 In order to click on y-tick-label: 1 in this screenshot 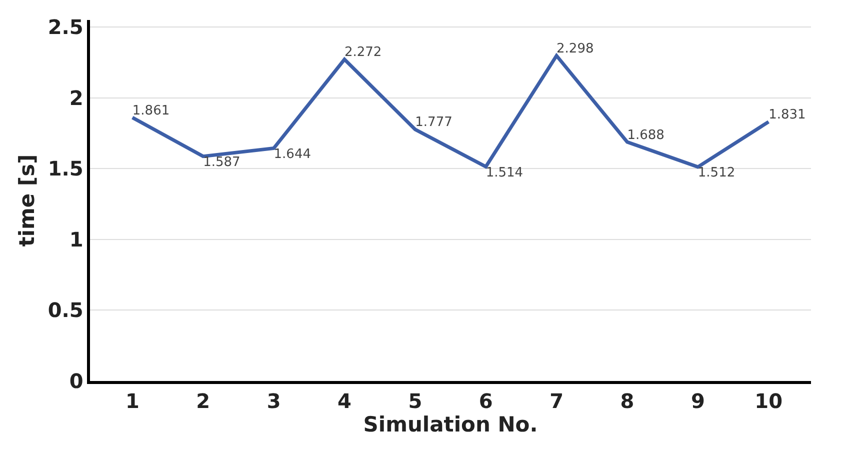, I will do `click(76, 239)`.